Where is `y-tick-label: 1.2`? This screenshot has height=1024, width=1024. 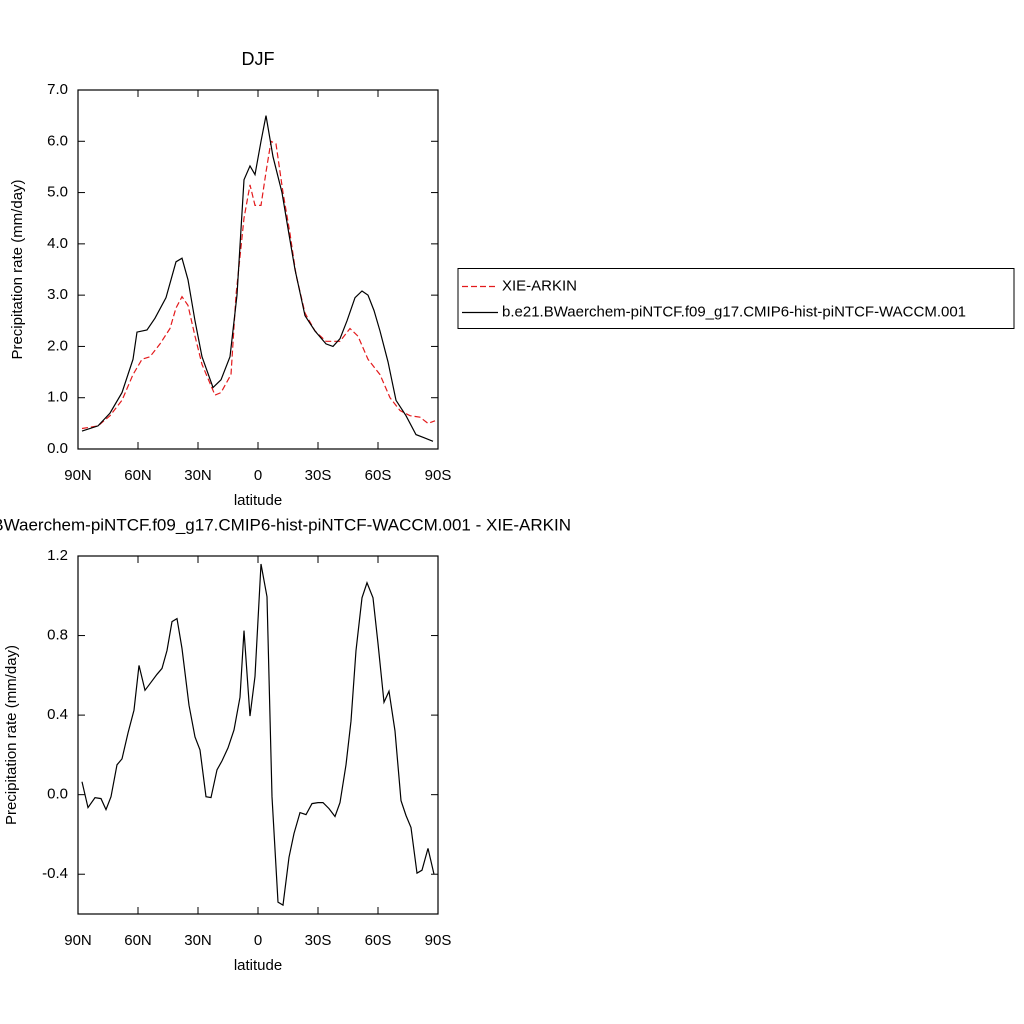 y-tick-label: 1.2 is located at coordinates (57, 555).